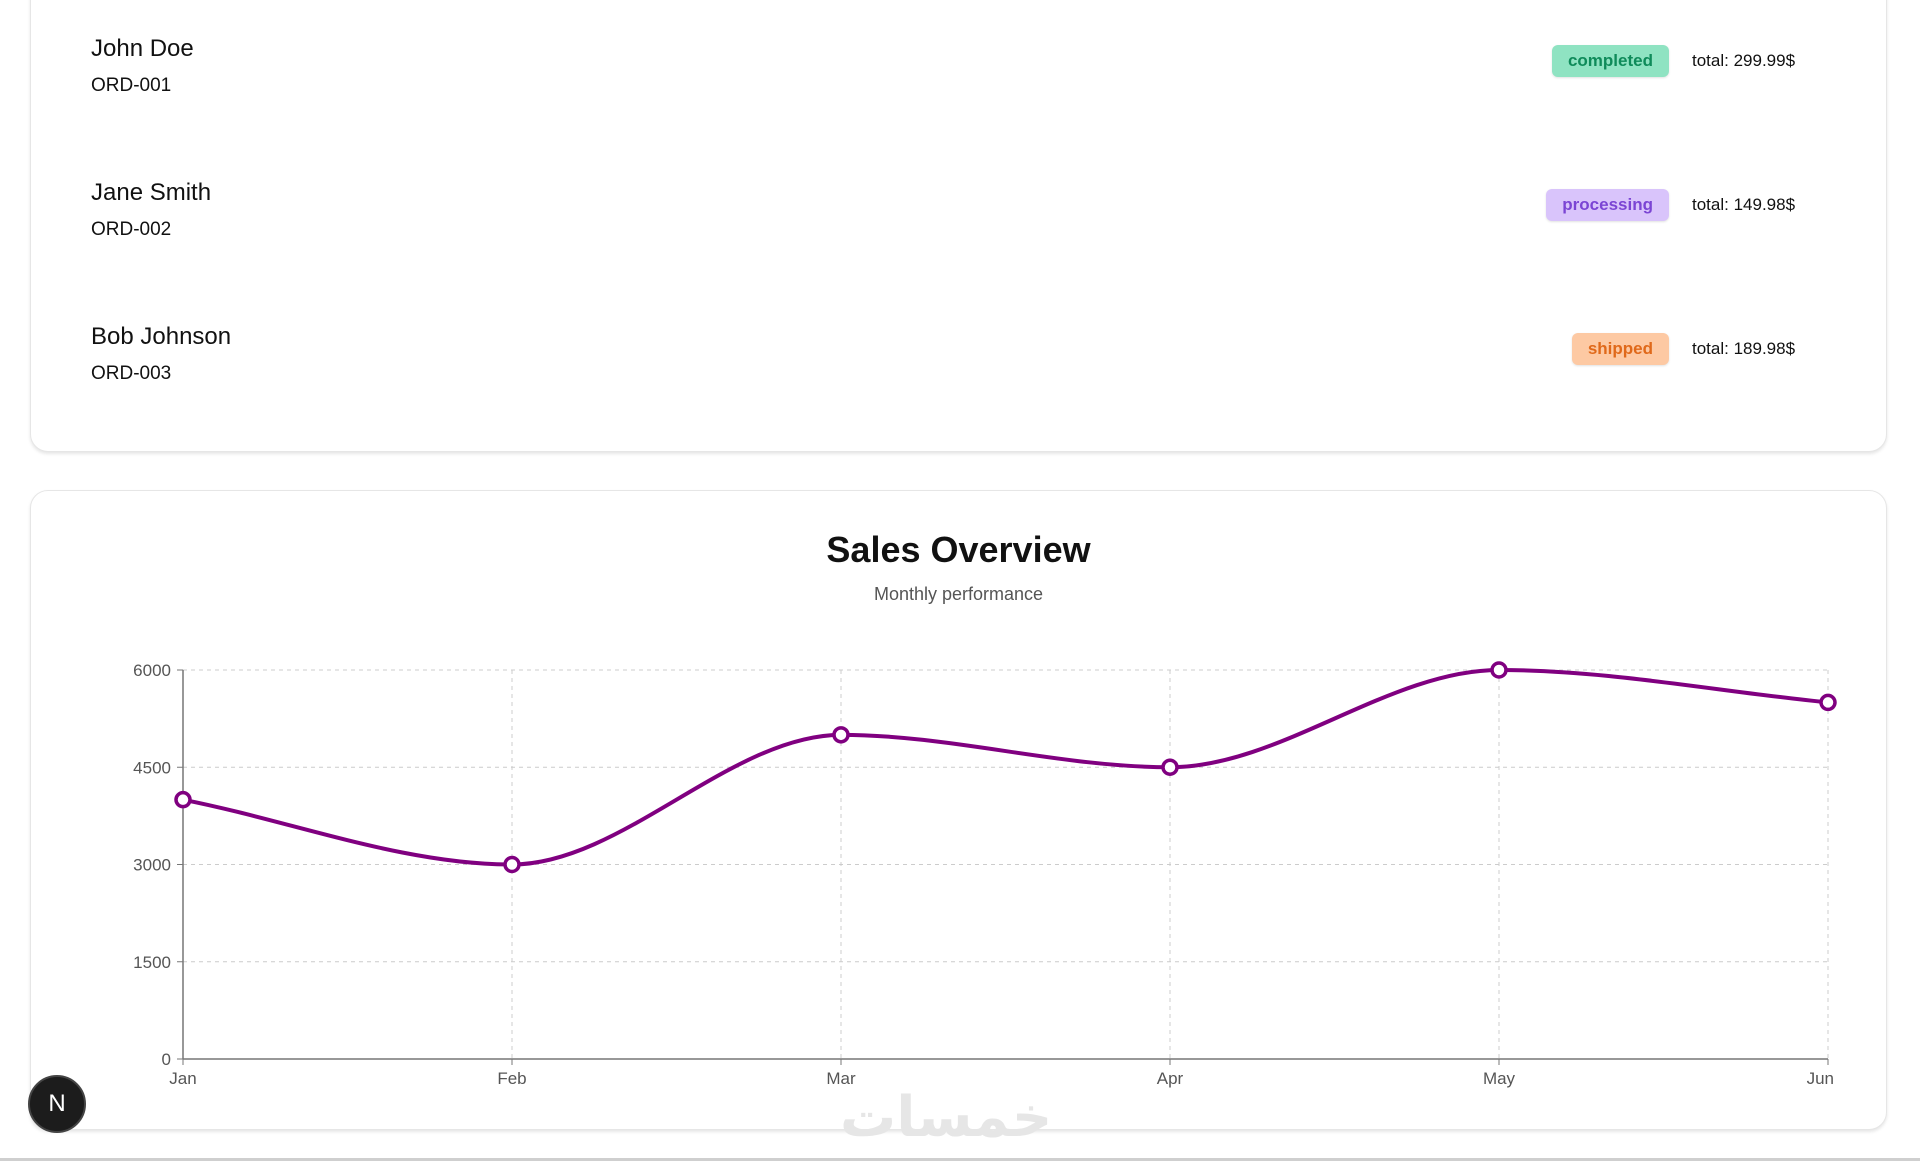 This screenshot has height=1161, width=1920. Describe the element at coordinates (511, 1078) in the screenshot. I see `x-tick-label: Feb` at that location.